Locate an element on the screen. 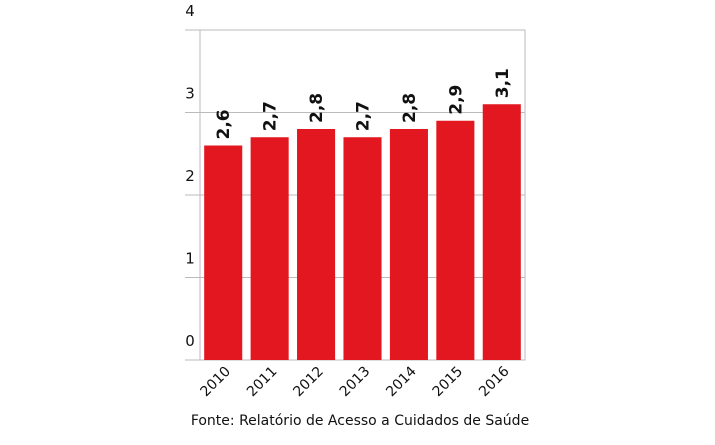 The image size is (715, 445). x-tick-label: 2011 is located at coordinates (262, 382).